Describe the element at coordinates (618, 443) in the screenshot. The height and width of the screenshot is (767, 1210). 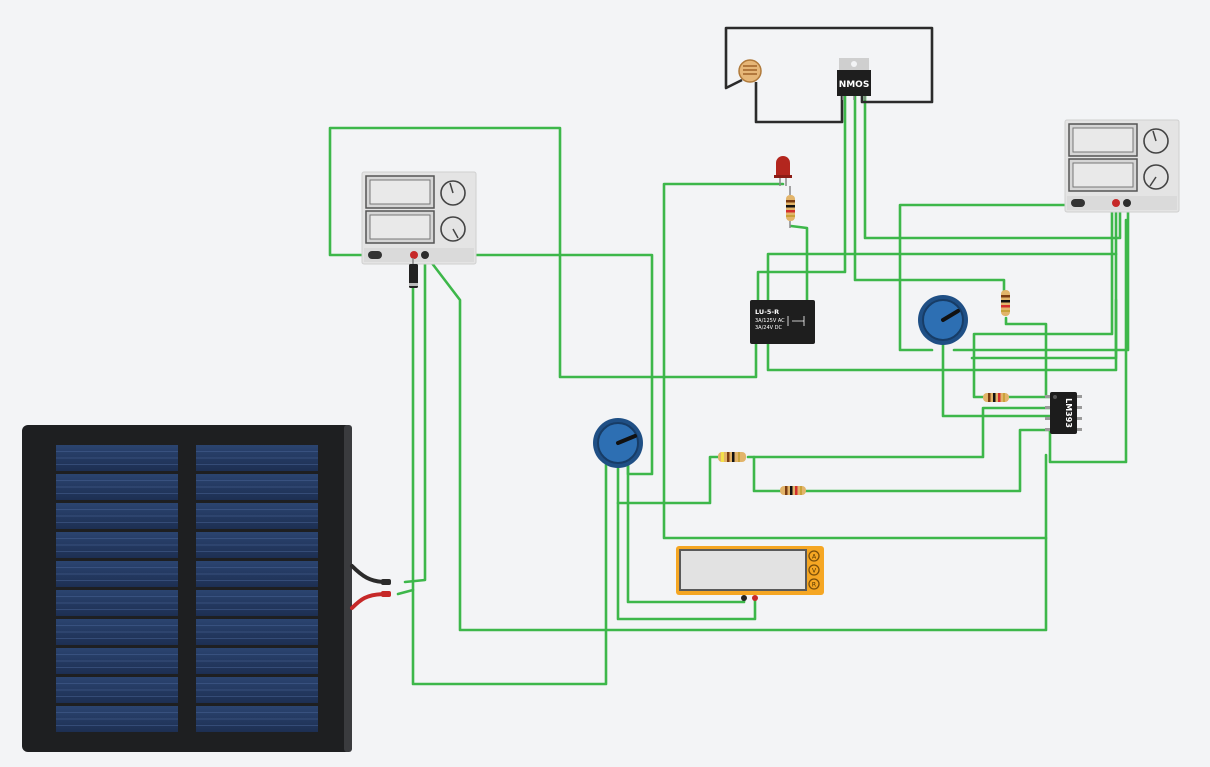
I see `potentiometer-left` at that location.